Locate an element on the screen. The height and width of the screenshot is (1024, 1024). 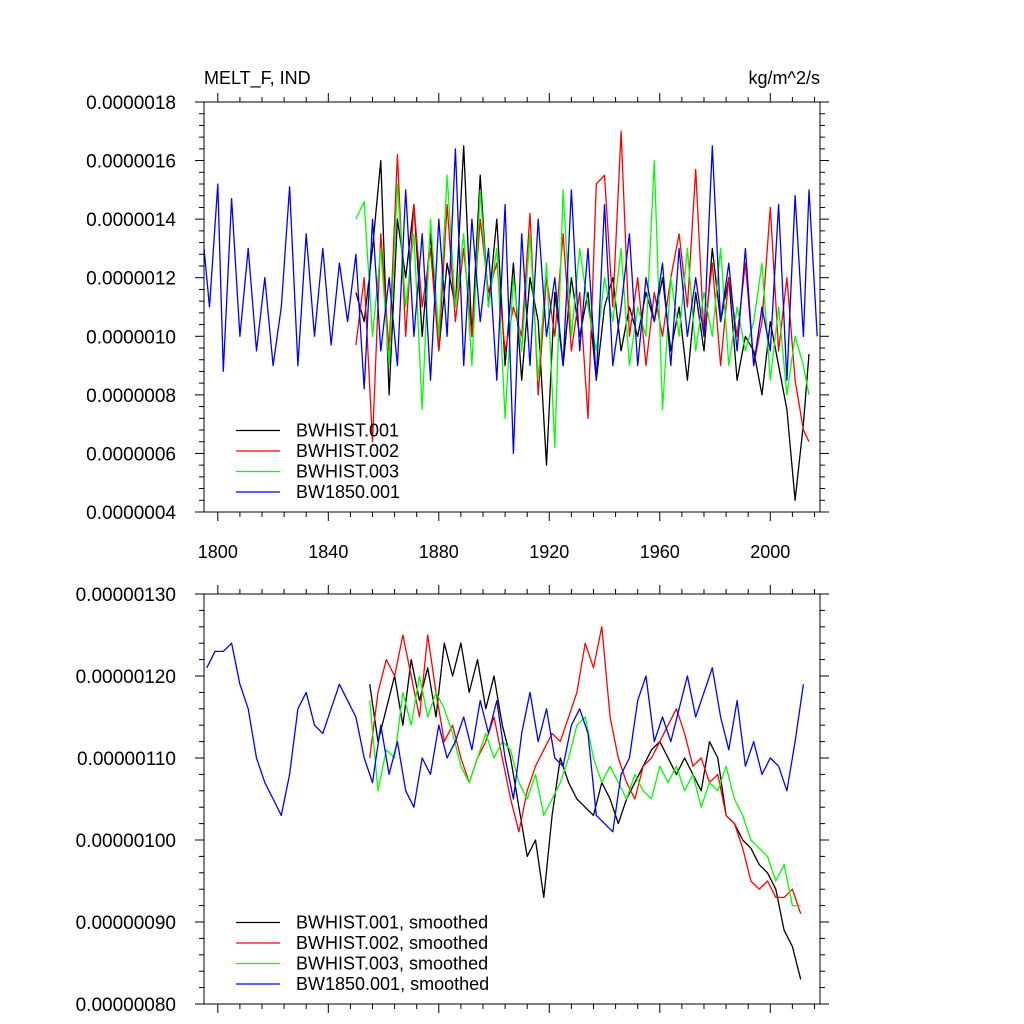
legend-label: BWHIST.002, smoothed is located at coordinates (392, 943).